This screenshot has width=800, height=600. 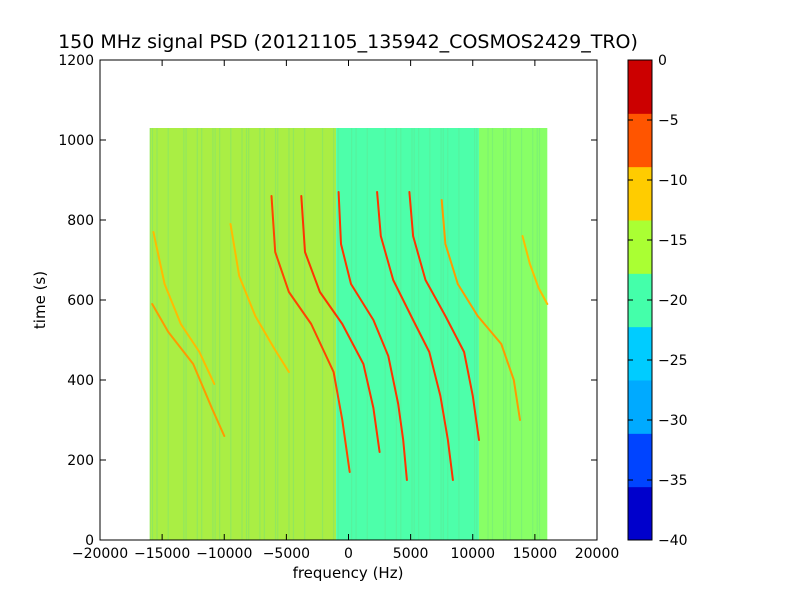 What do you see at coordinates (673, 301) in the screenshot?
I see `colorbar-tick-label: −20` at bounding box center [673, 301].